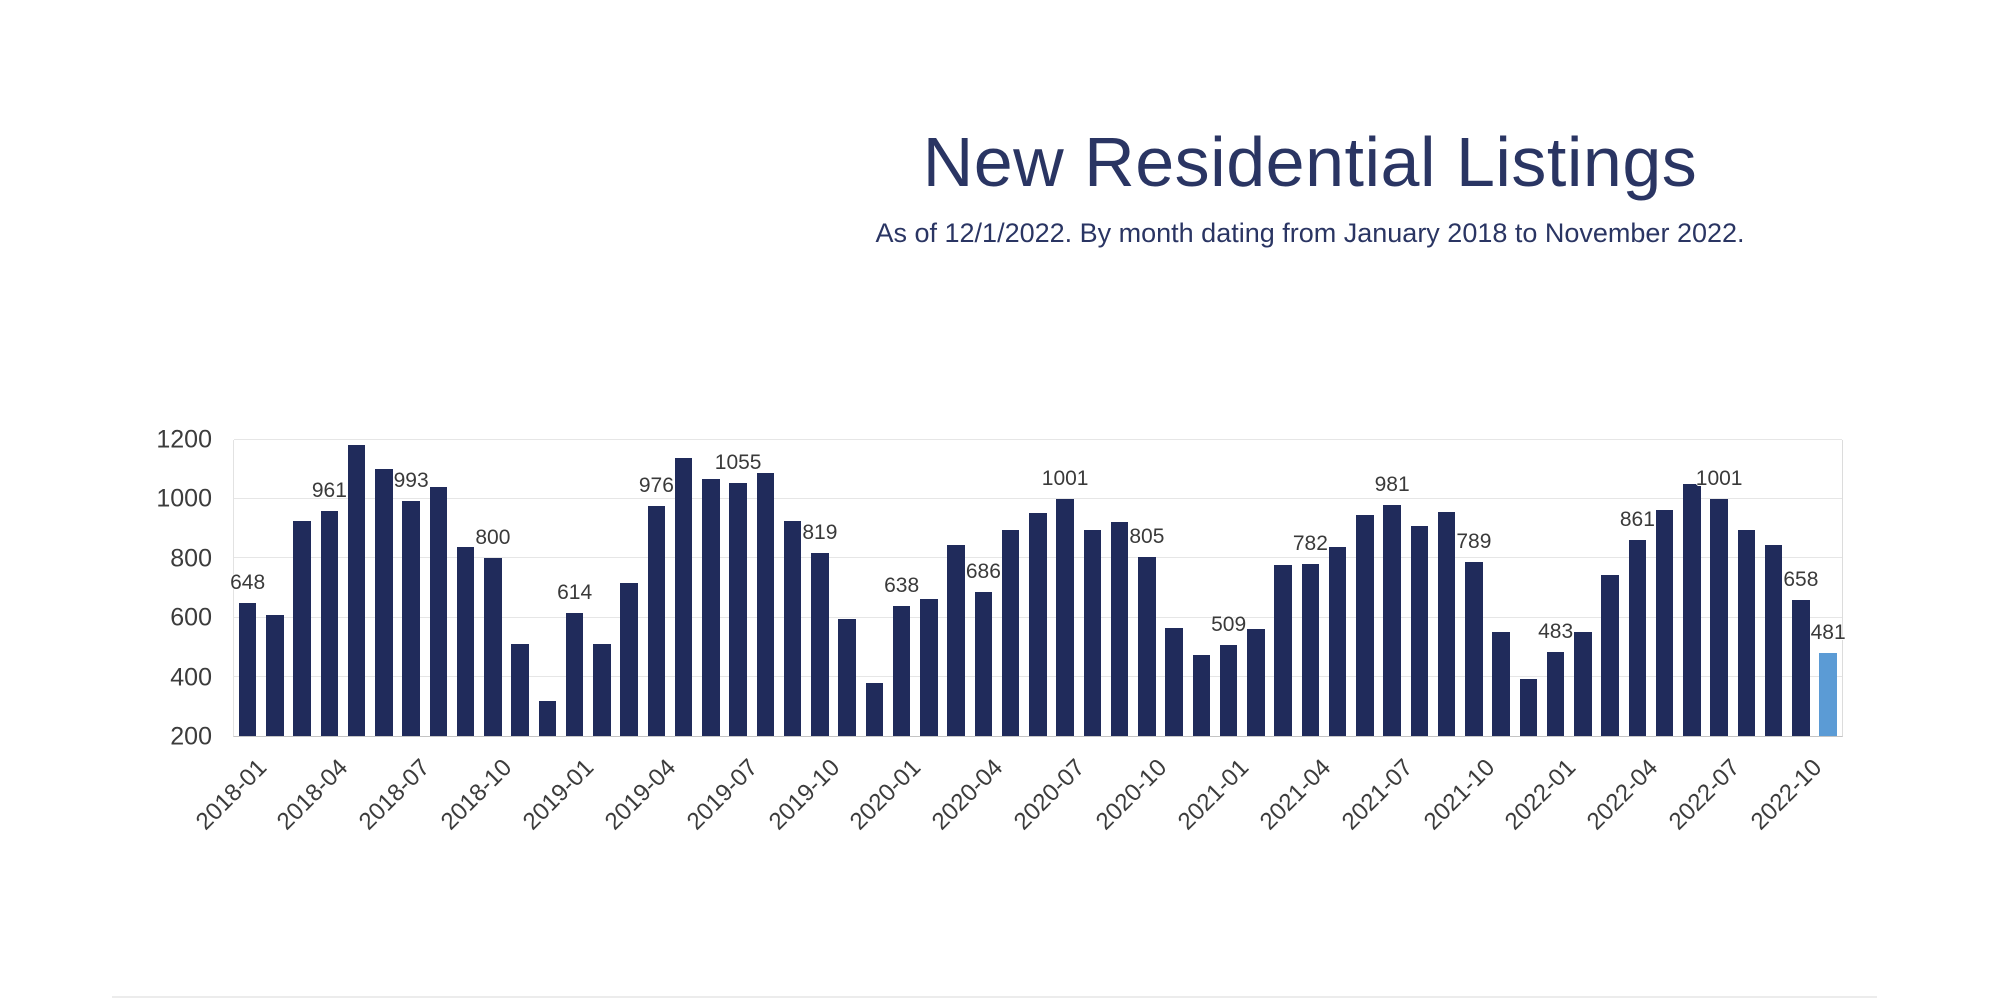 This screenshot has height=1000, width=2000. Describe the element at coordinates (191, 677) in the screenshot. I see `y-tick-label-400: 400` at that location.